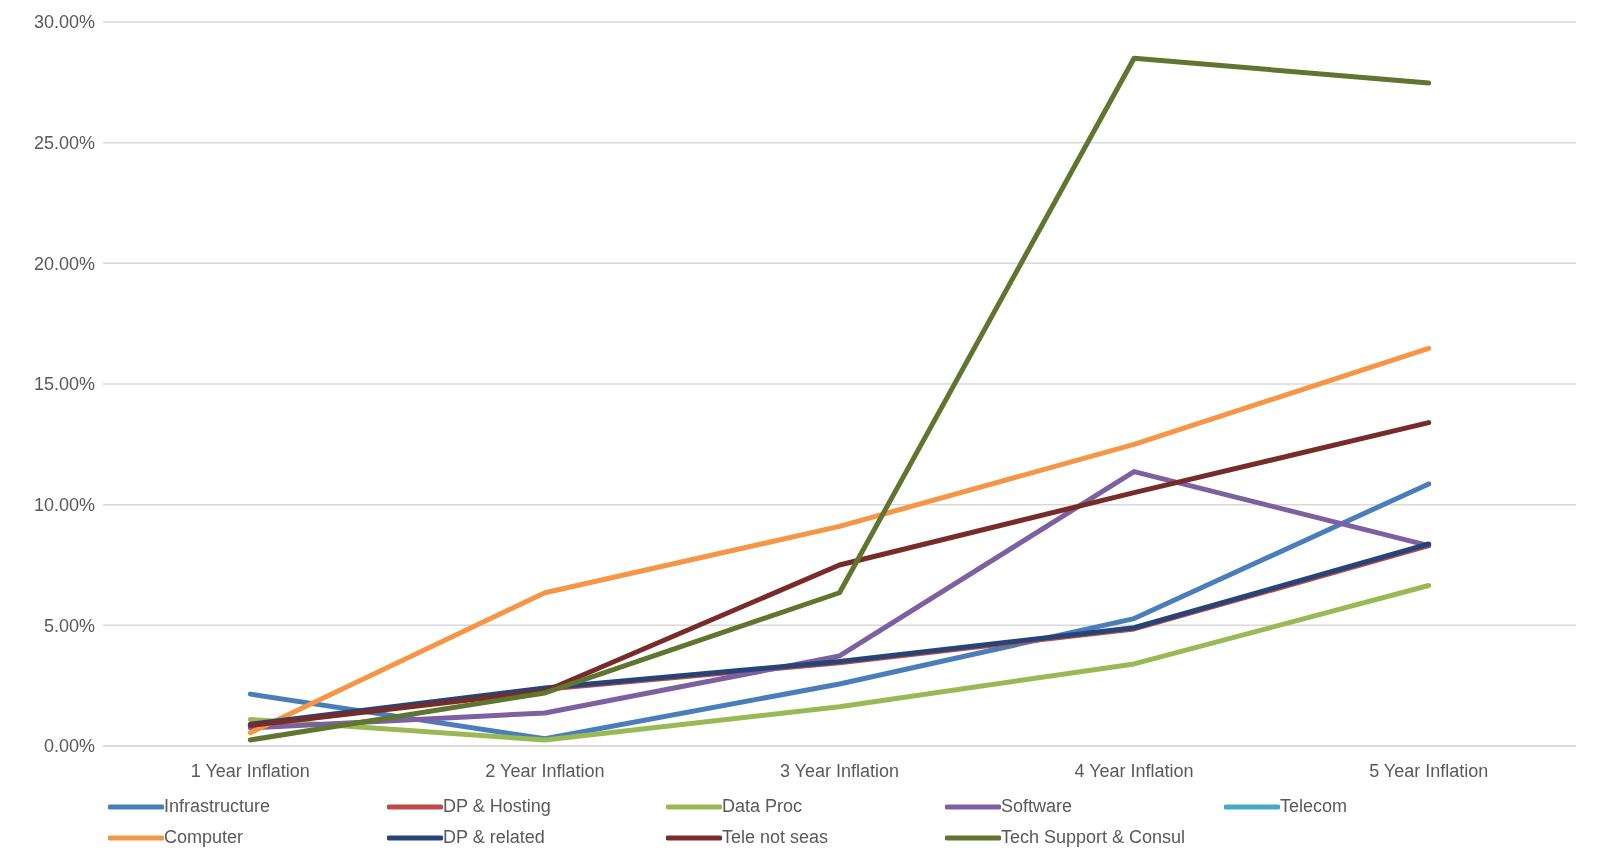 The height and width of the screenshot is (868, 1597). I want to click on x-tick-label: 2 Year Inflation, so click(545, 770).